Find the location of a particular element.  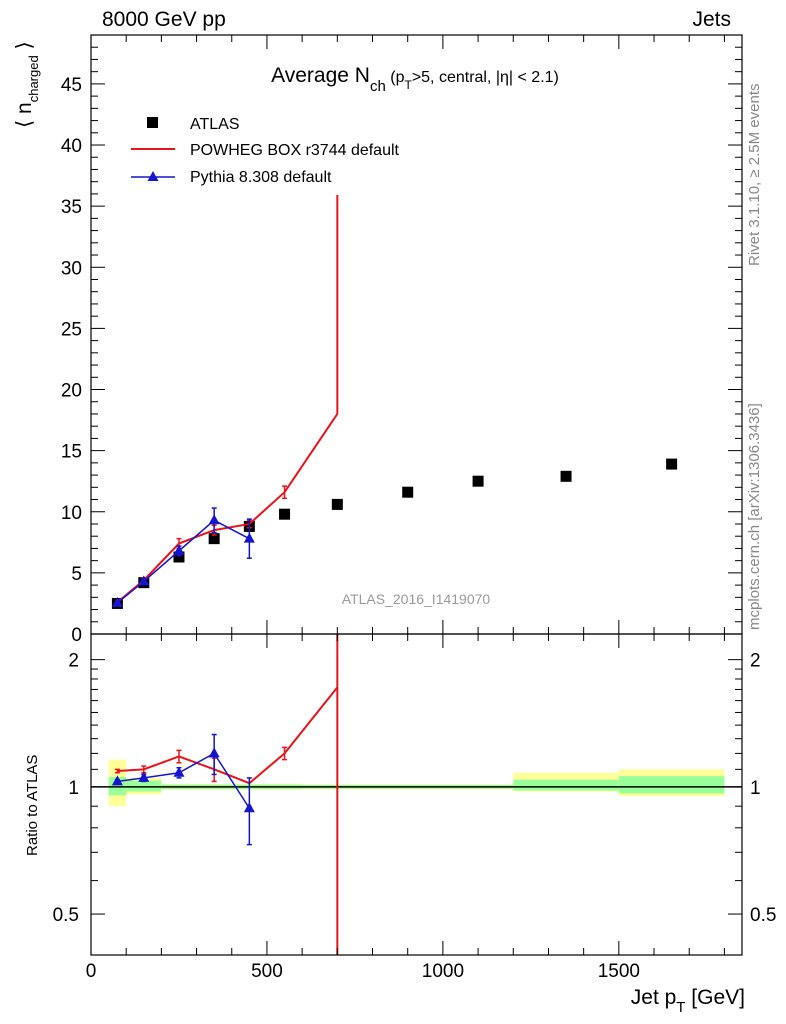

y-tick-label: 45 is located at coordinates (71, 85).